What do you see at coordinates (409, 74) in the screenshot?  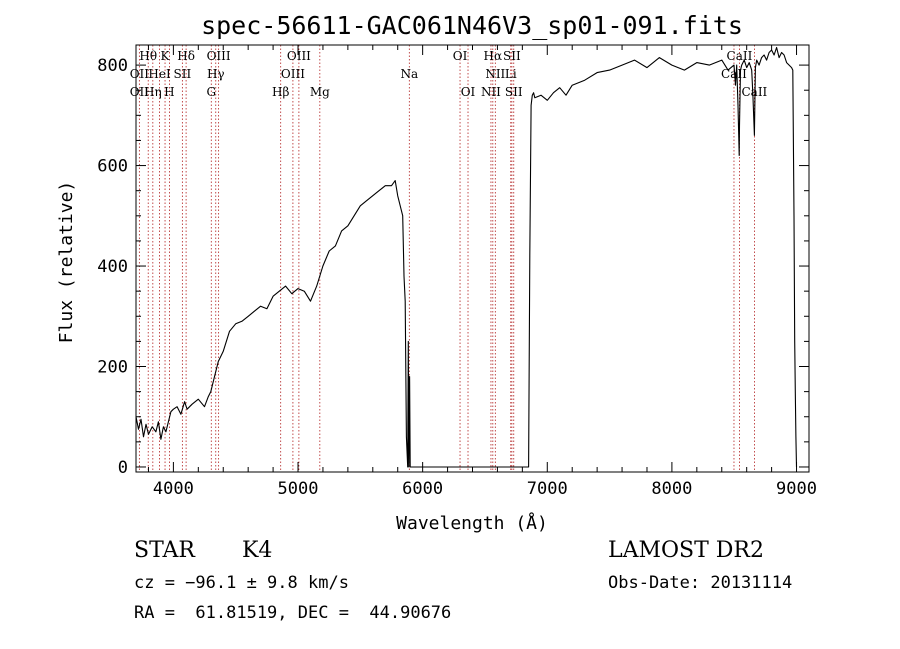 I see `line-label: Na` at bounding box center [409, 74].